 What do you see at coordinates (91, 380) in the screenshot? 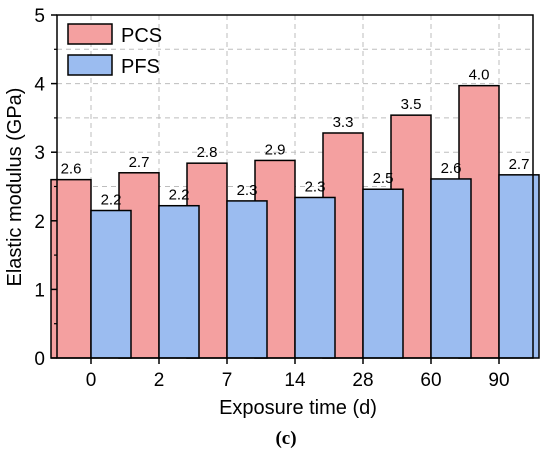
I see `x-tick-label: 0` at bounding box center [91, 380].